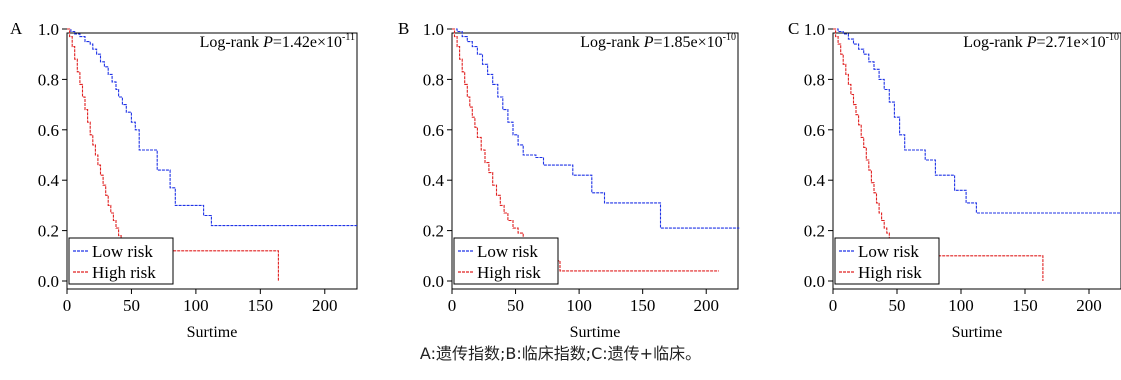 The height and width of the screenshot is (380, 1121). Describe the element at coordinates (793, 28) in the screenshot. I see `panel-label: C` at that location.